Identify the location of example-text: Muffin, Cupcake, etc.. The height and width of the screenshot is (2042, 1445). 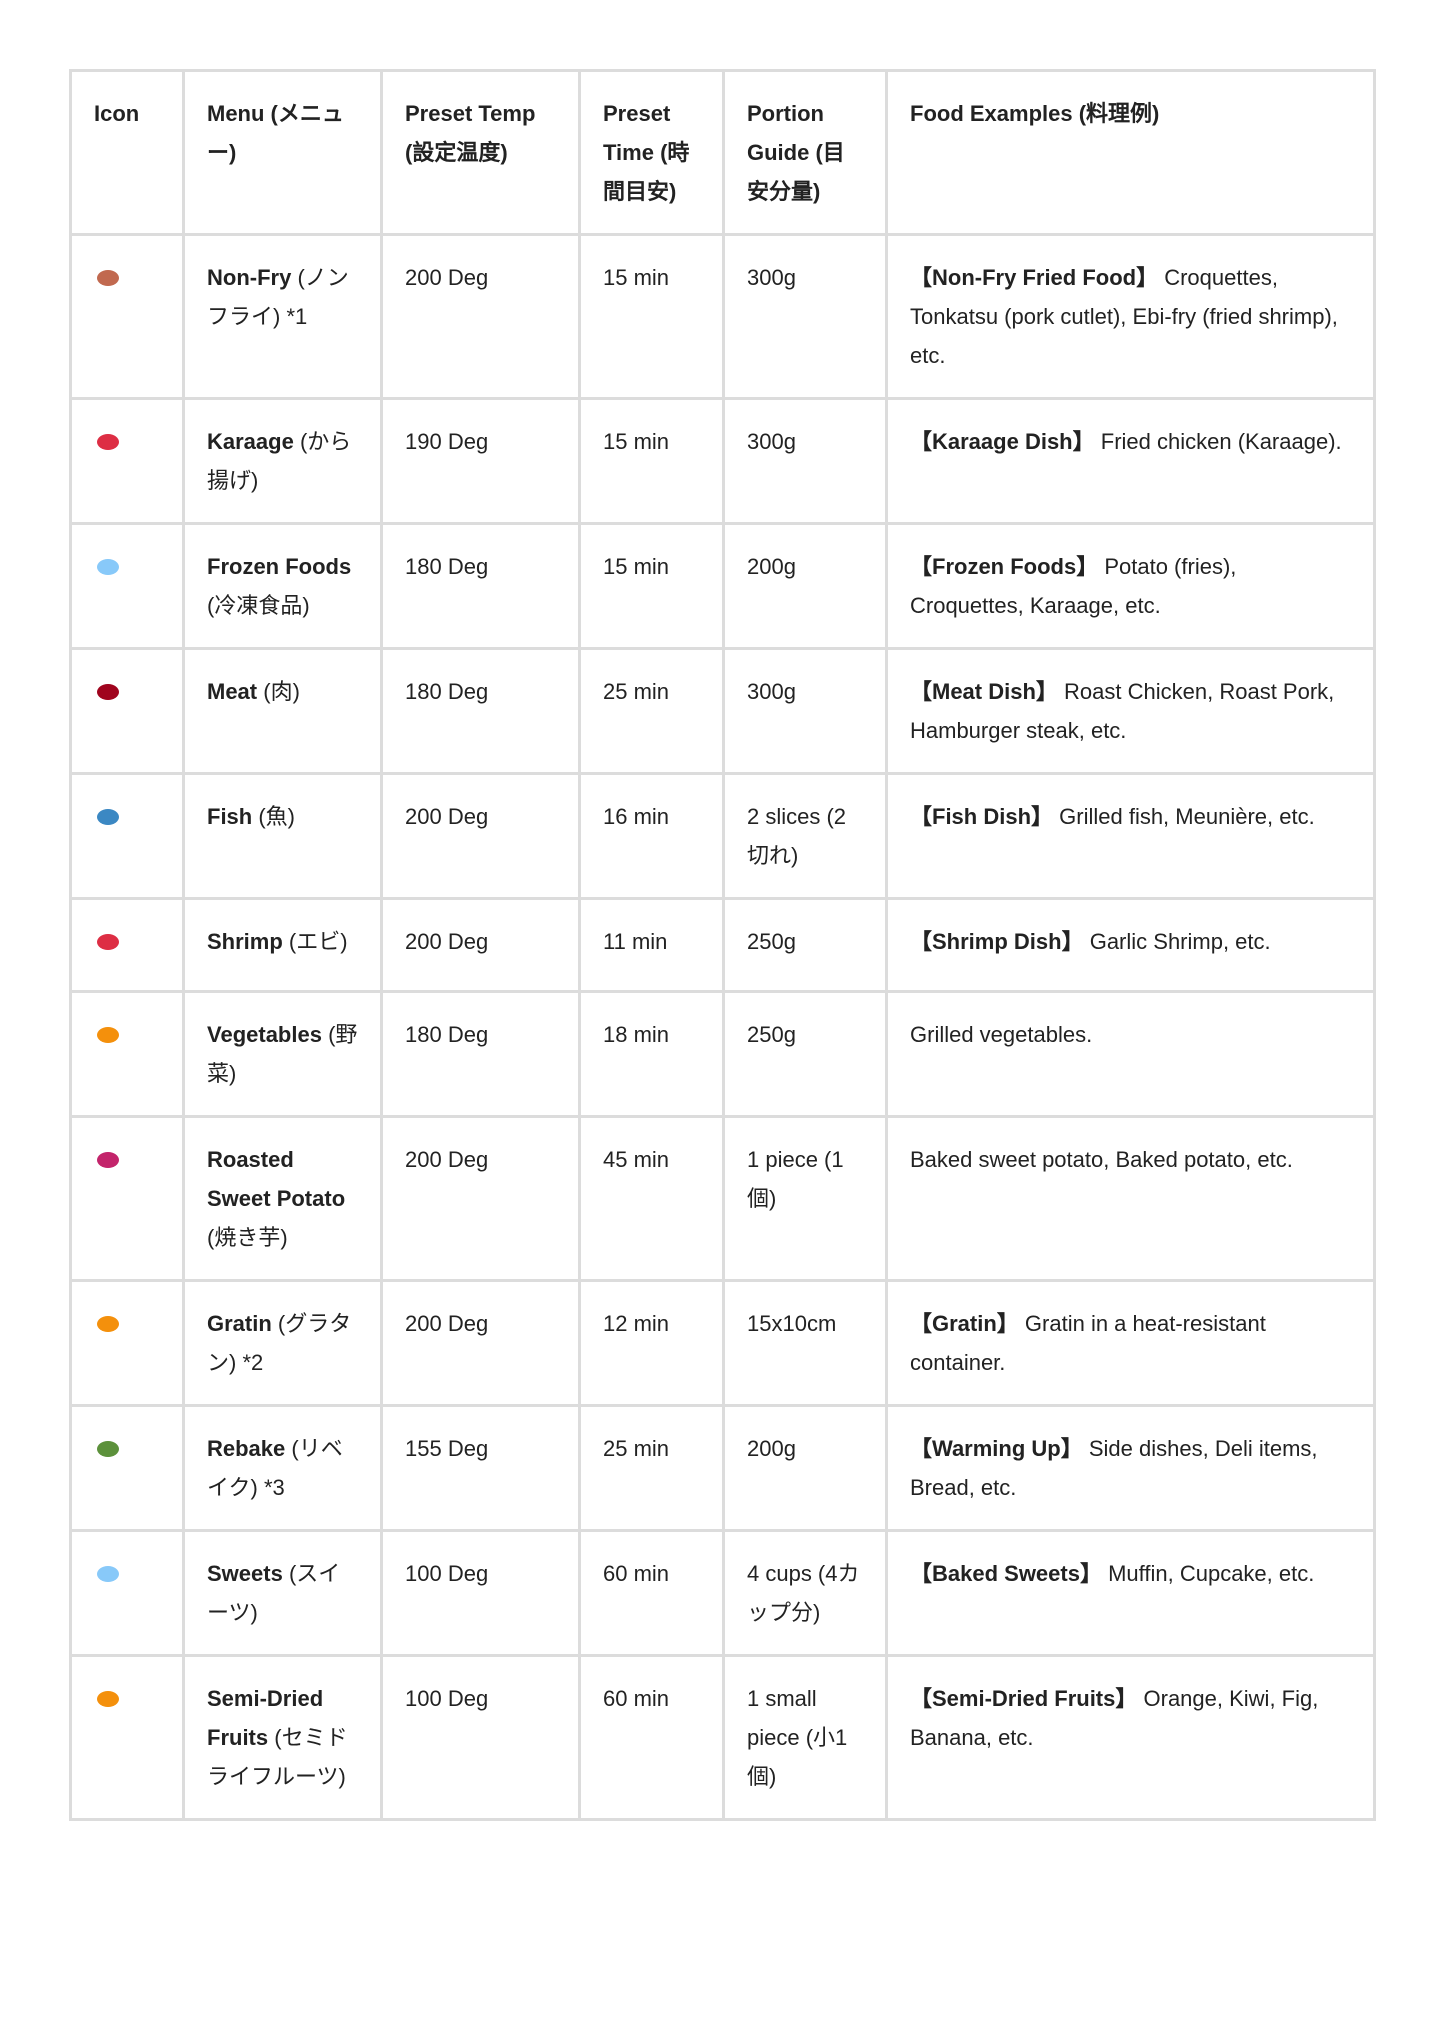
(1211, 1573).